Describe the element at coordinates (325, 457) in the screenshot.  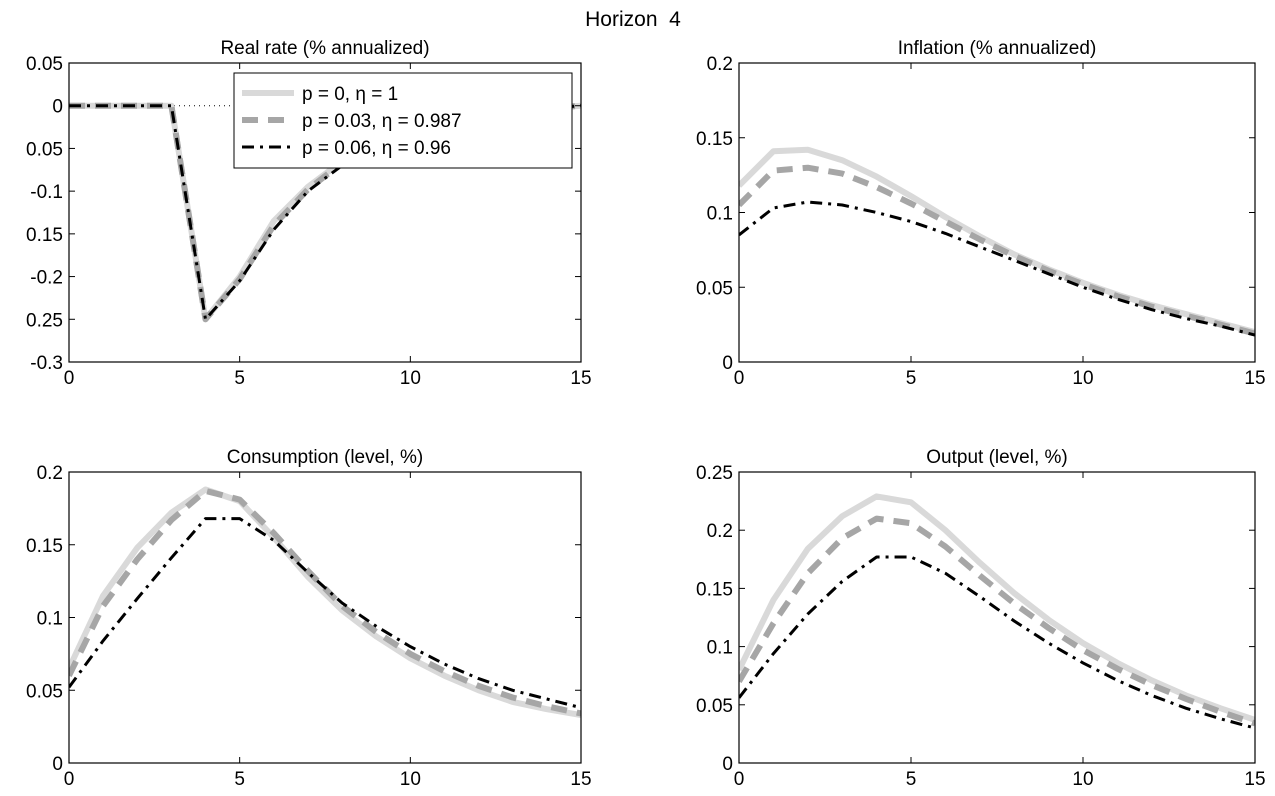
I see `panel-title: Consumption (level, %)` at that location.